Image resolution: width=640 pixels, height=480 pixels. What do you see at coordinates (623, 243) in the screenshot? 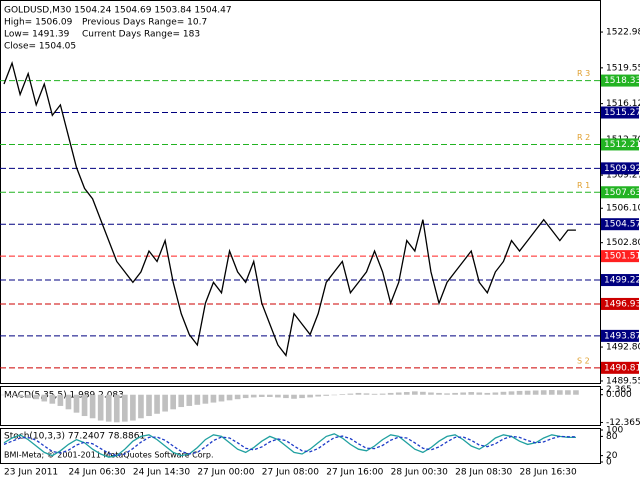
I see `y-tick-label: 1502.80` at bounding box center [623, 243].